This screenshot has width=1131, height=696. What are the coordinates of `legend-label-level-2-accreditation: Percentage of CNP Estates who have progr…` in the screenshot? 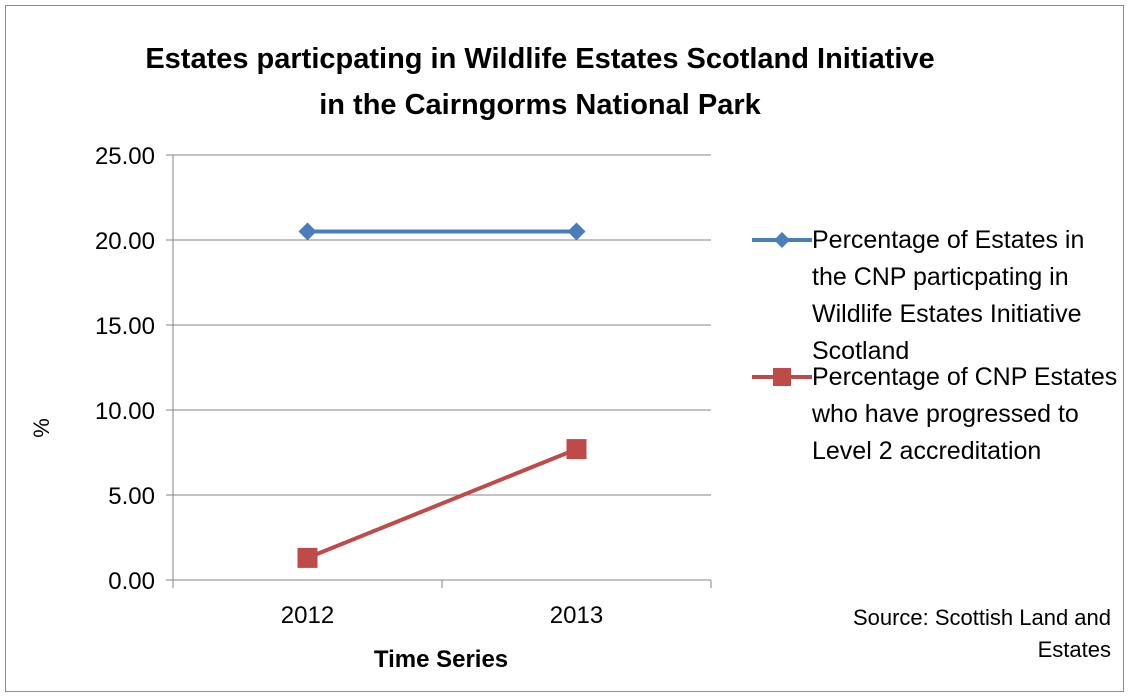 It's located at (965, 414).